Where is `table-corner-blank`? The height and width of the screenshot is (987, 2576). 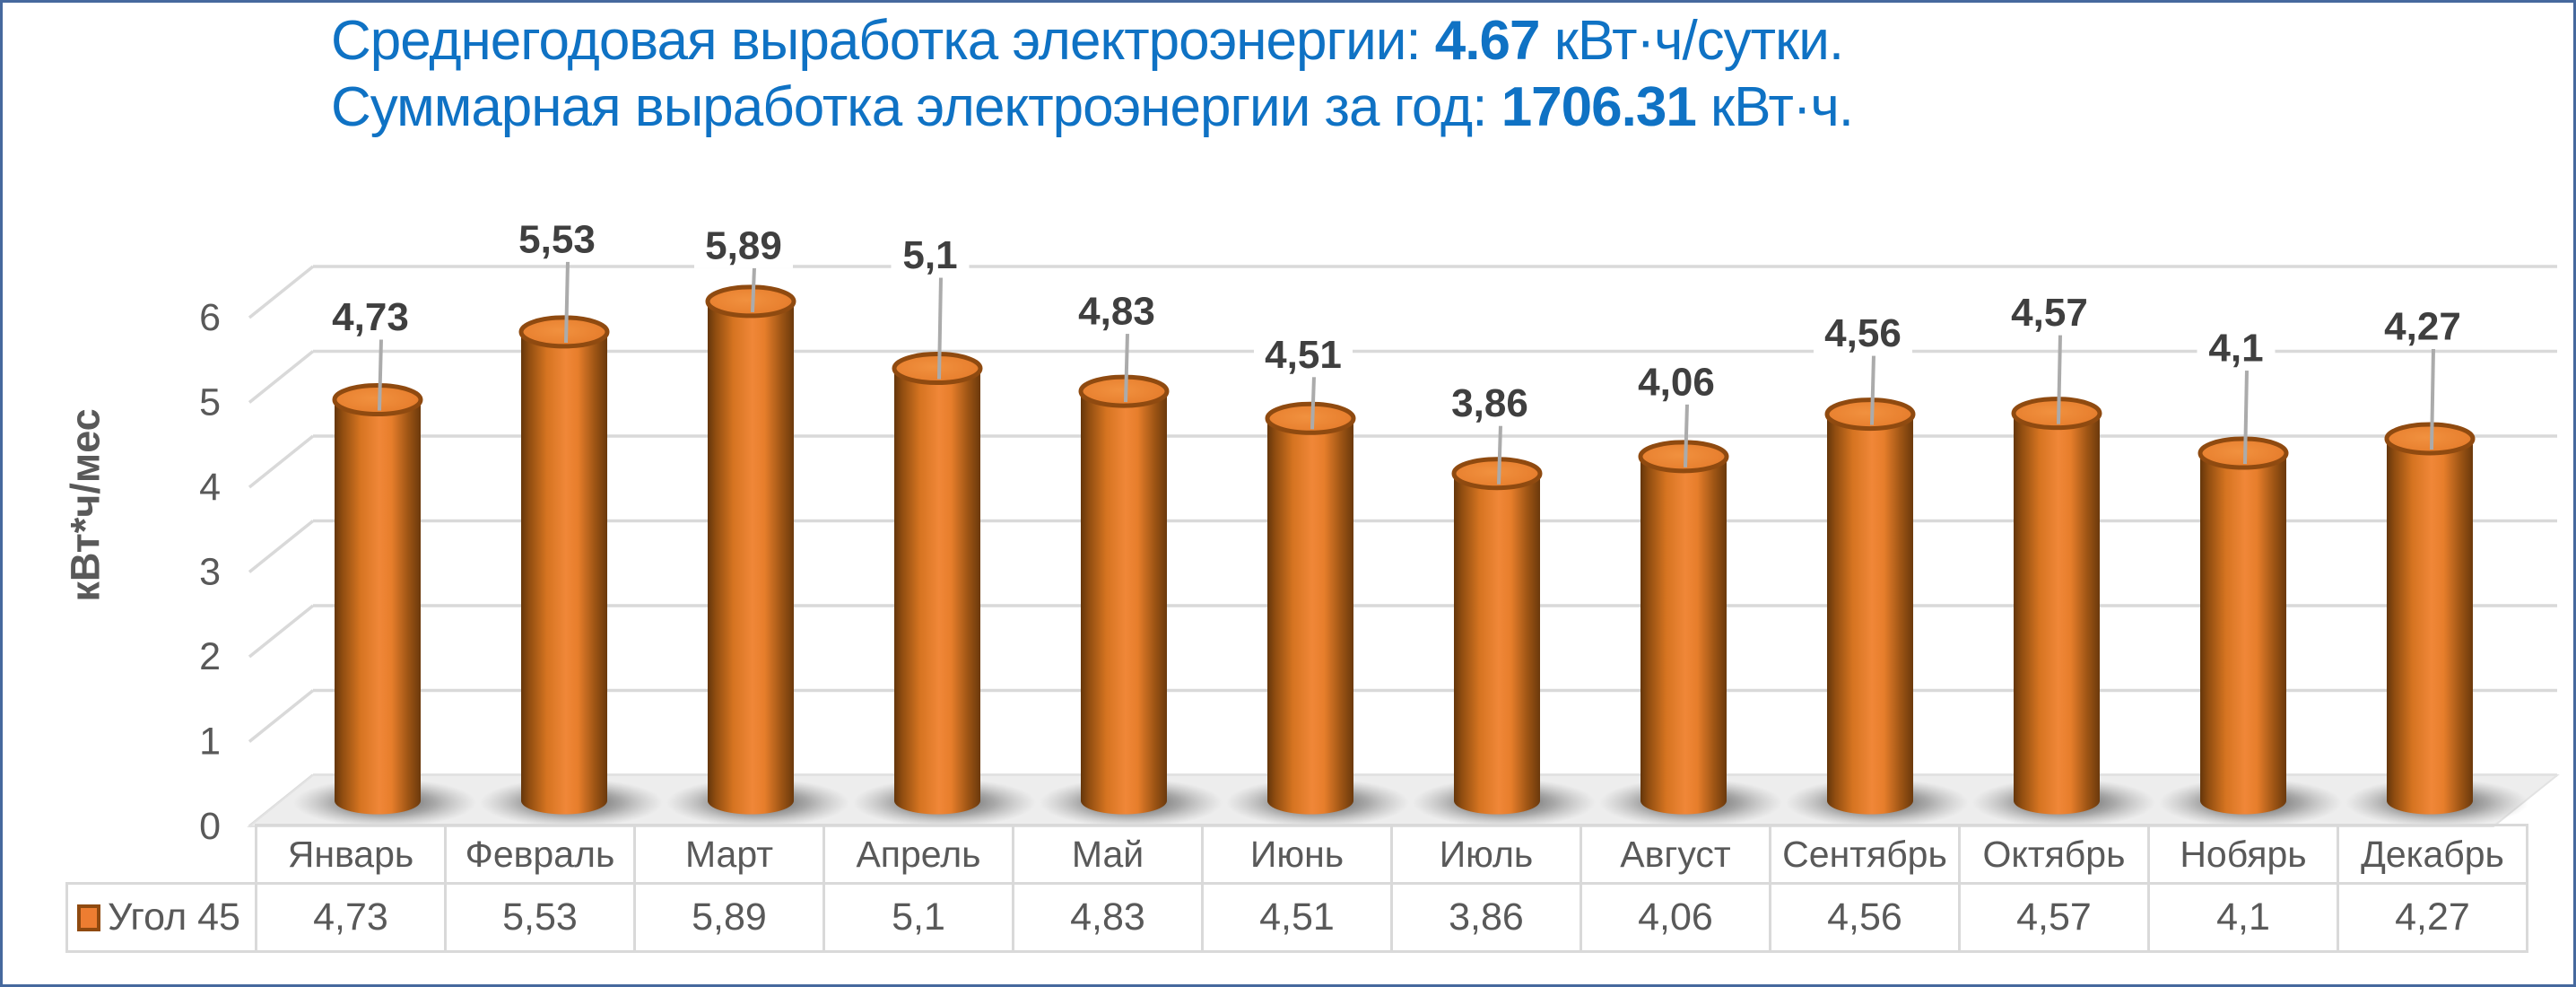 table-corner-blank is located at coordinates (162, 854).